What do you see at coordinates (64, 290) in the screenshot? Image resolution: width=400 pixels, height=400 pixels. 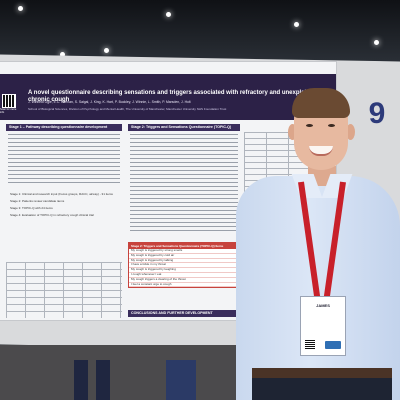 I see `poster-characteristics-table` at bounding box center [64, 290].